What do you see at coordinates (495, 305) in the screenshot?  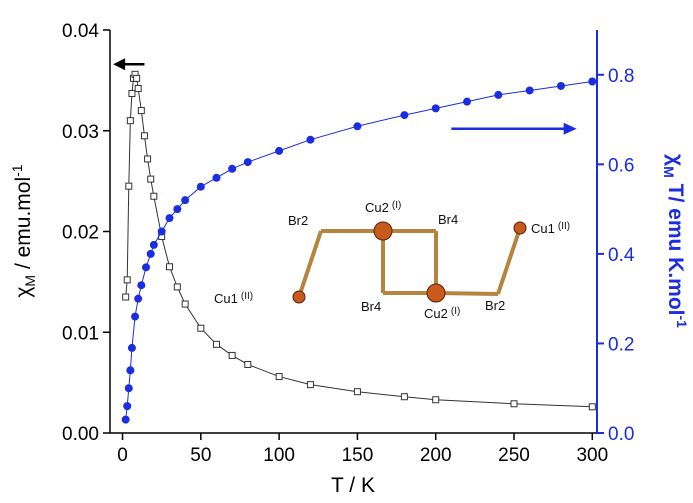 I see `inset-label-br2-right: Br2` at bounding box center [495, 305].